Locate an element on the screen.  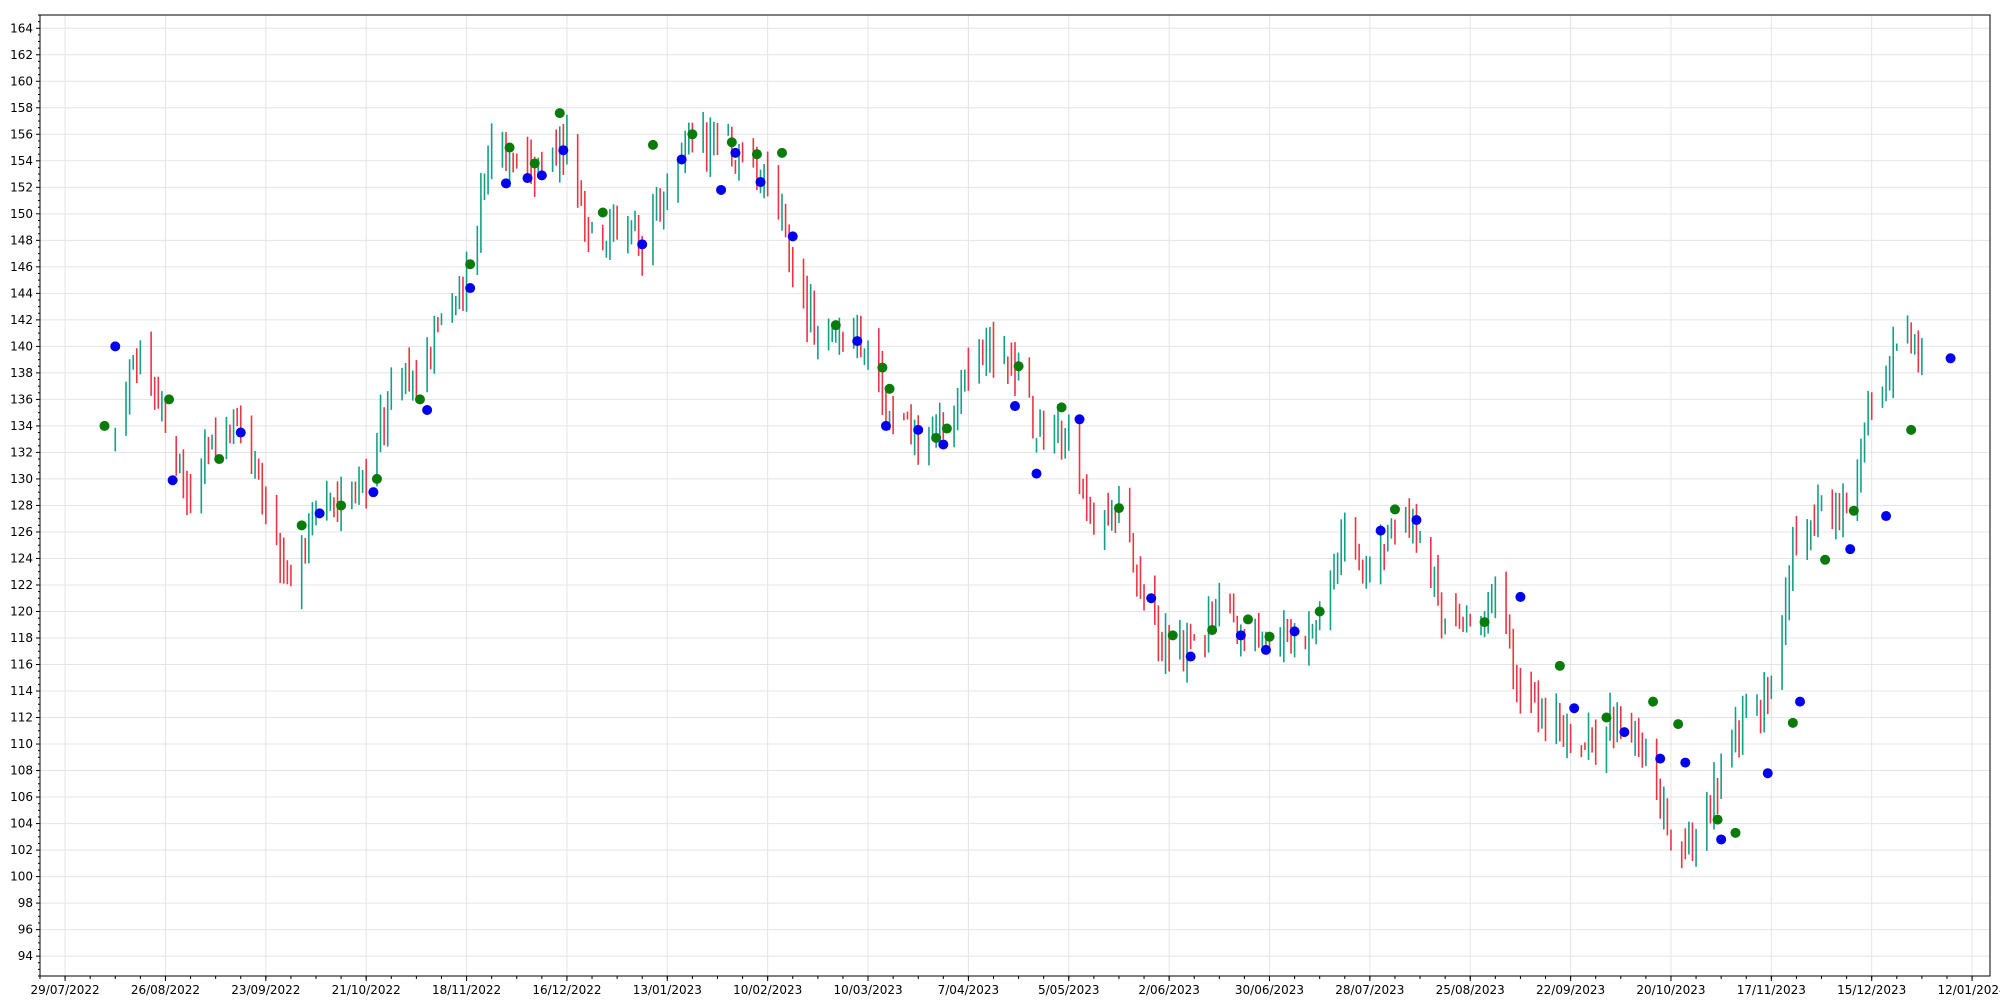
y-tick-label: 158 is located at coordinates (21, 108).